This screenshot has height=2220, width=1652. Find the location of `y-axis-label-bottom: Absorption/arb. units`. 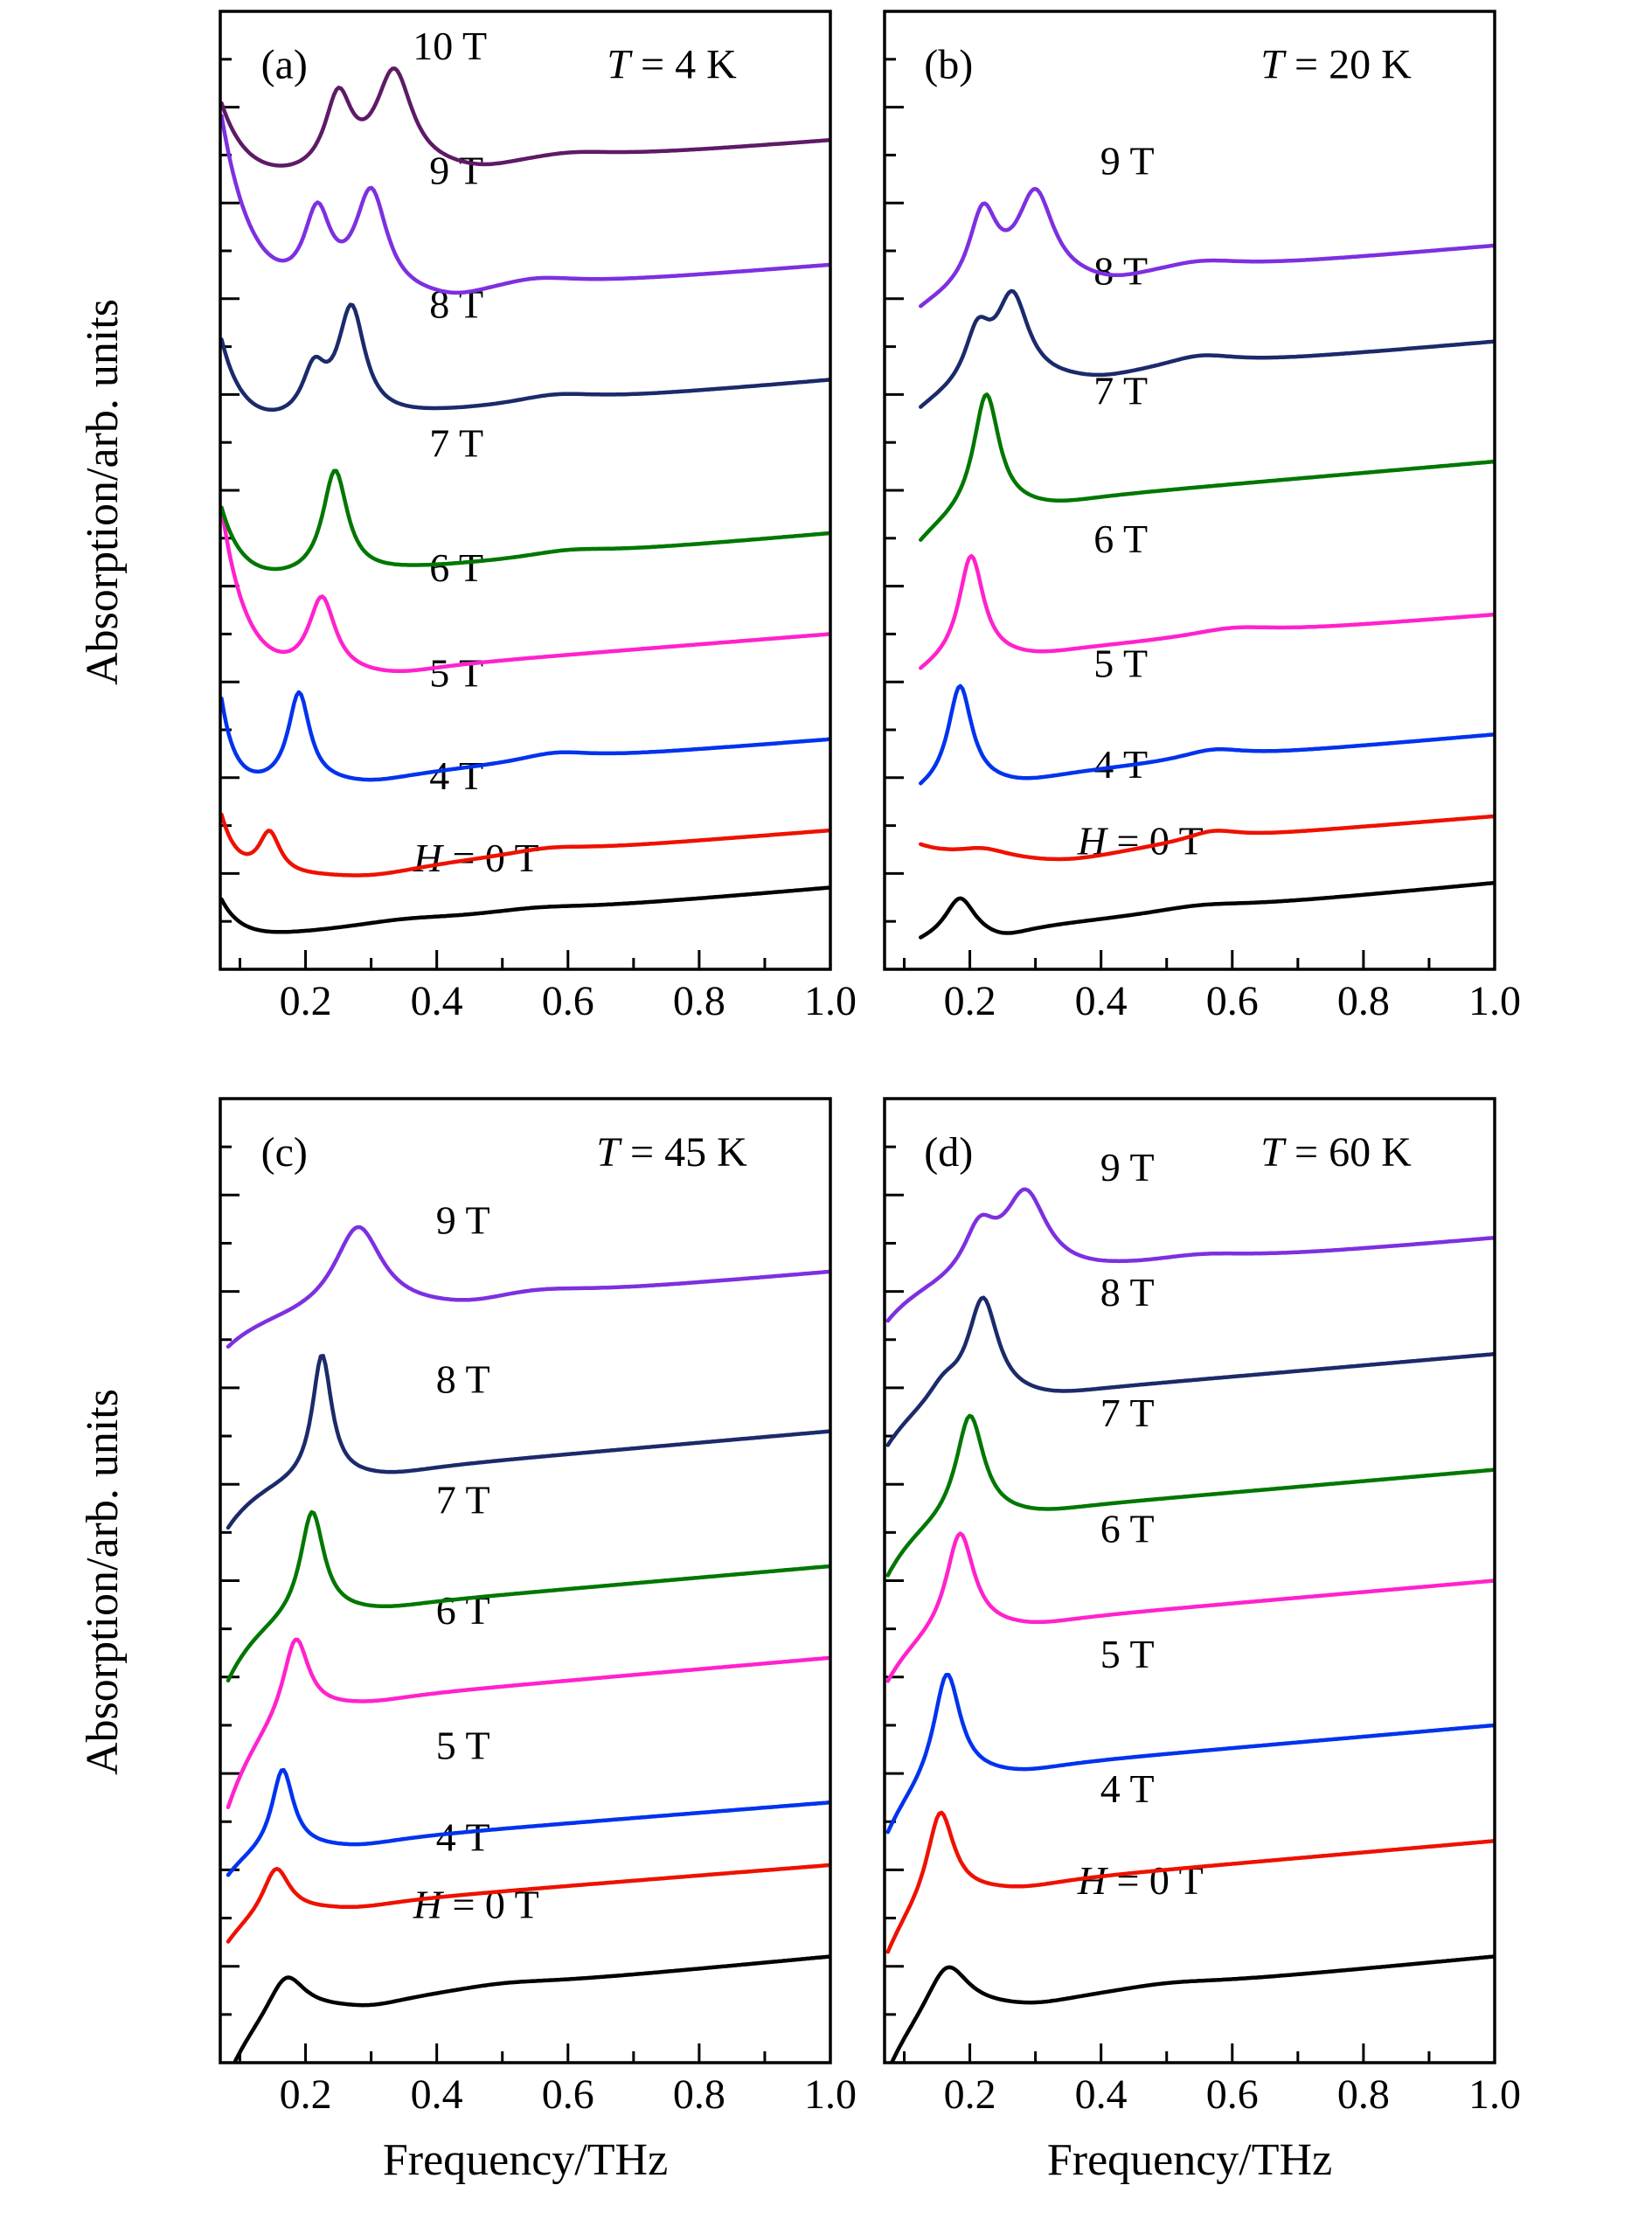

y-axis-label-bottom: Absorption/arb. units is located at coordinates (103, 1582).